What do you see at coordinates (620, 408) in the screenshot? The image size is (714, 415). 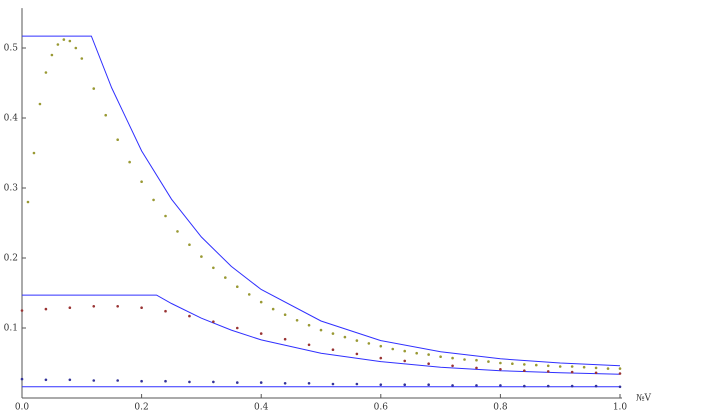 I see `x-tick-label: 1.0` at bounding box center [620, 408].